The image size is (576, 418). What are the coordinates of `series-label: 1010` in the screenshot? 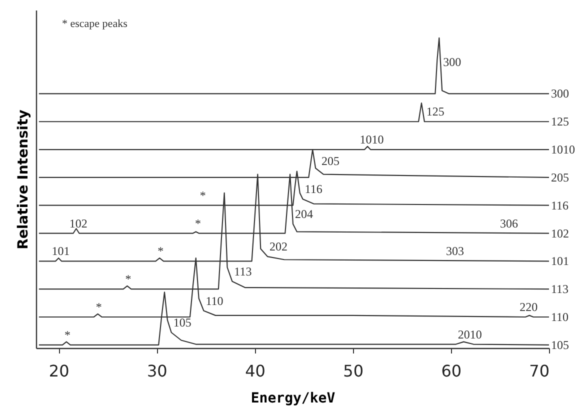 It's located at (563, 149).